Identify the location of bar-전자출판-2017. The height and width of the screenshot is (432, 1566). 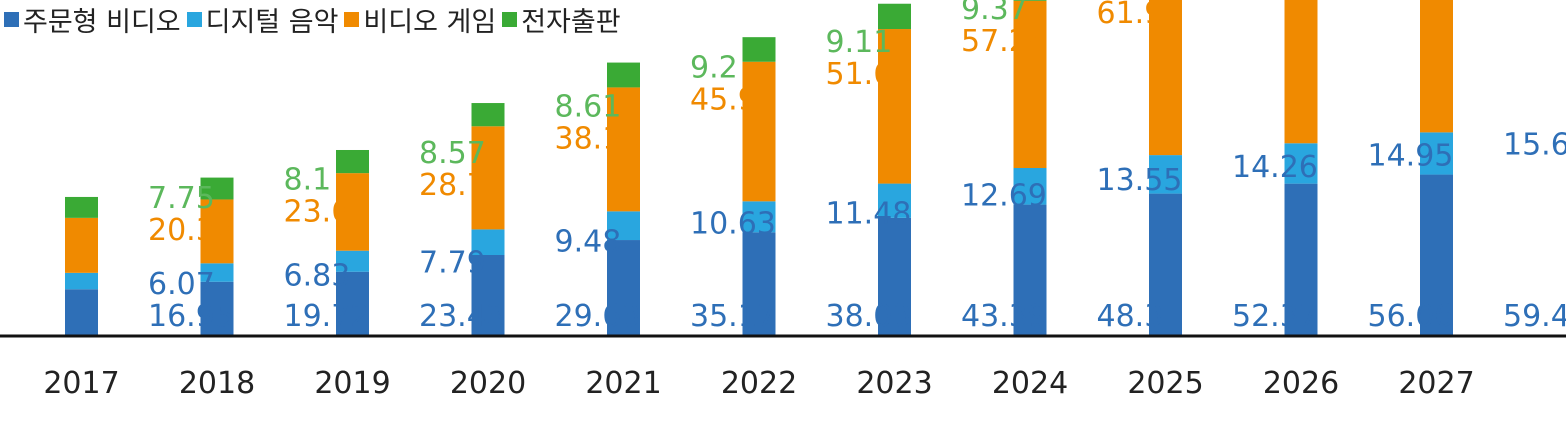
(81, 207).